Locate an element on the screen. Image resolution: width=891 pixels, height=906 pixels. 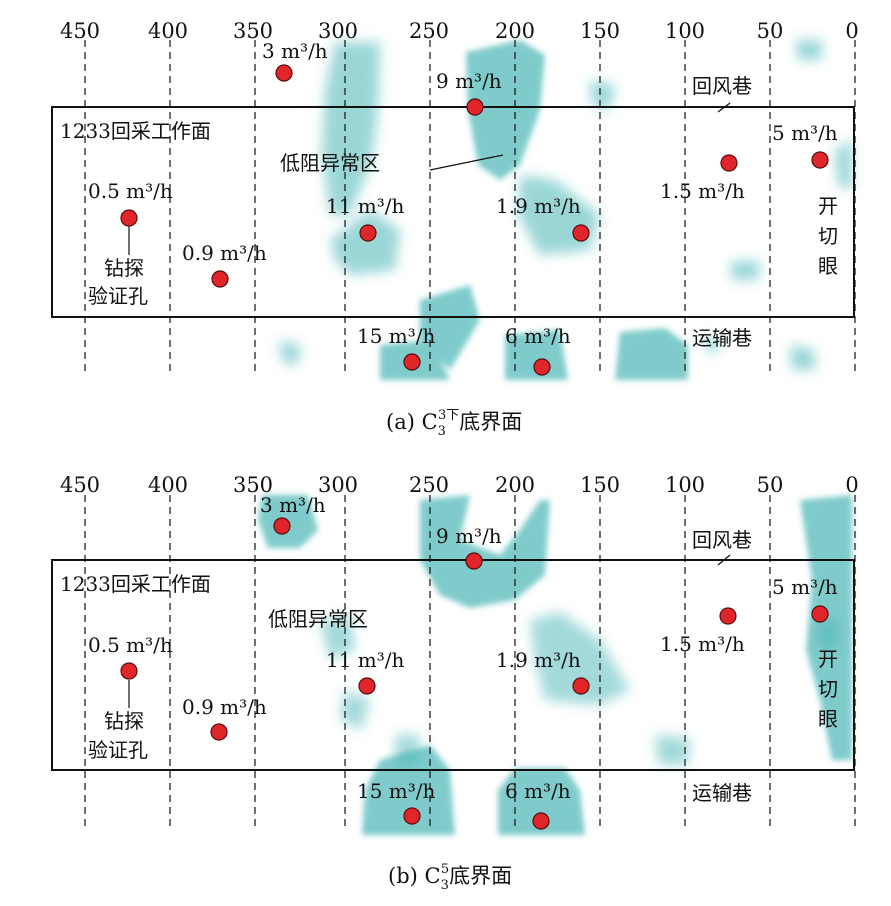
drill-hole-label: 钻探 is located at coordinates (124, 268).